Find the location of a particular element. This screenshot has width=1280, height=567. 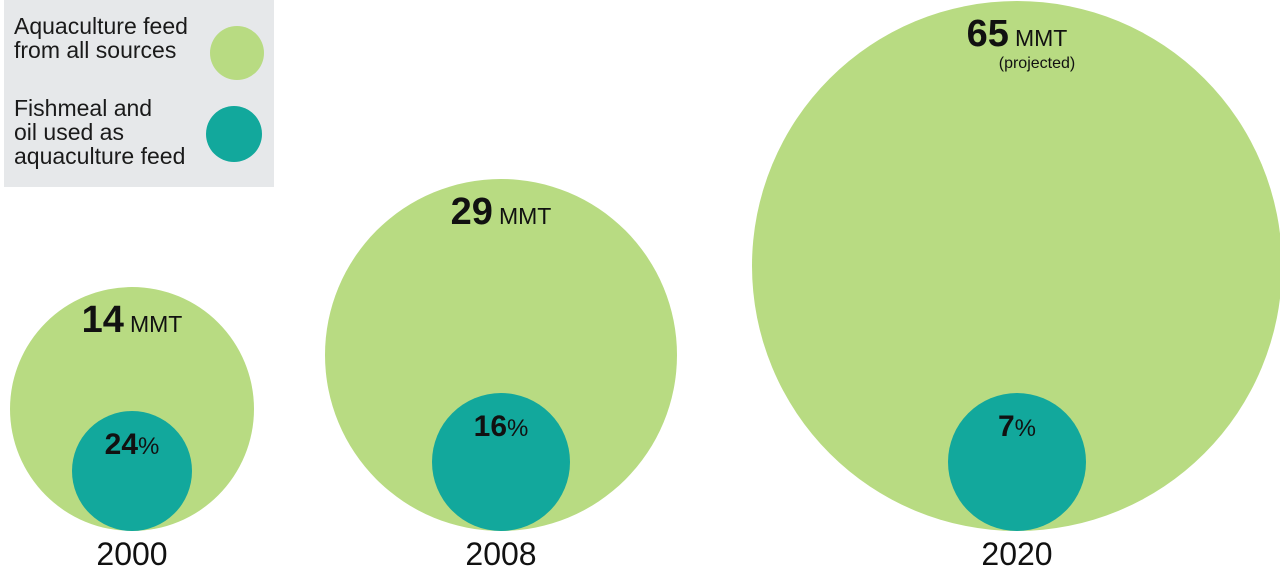

total-feed-label-2008: 29 MMT is located at coordinates (501, 212).